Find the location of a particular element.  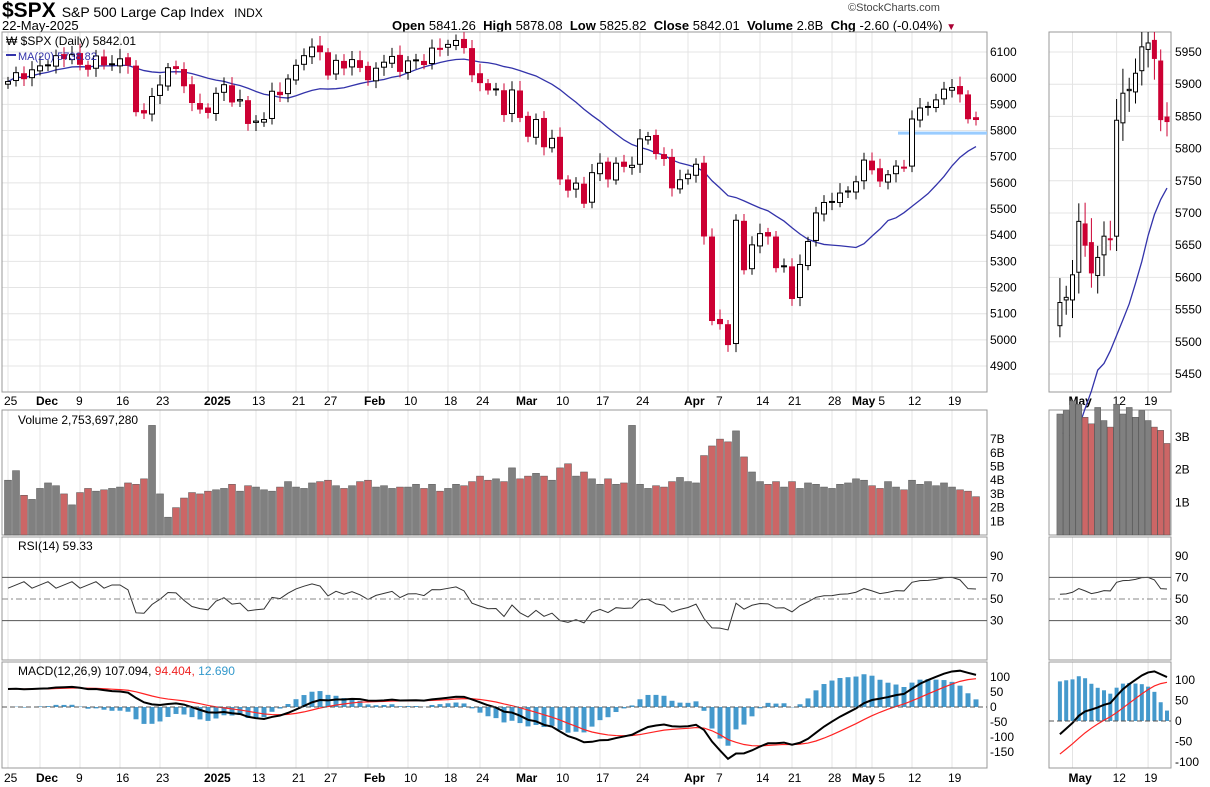

macd-tick-label: -150 is located at coordinates (1002, 752).